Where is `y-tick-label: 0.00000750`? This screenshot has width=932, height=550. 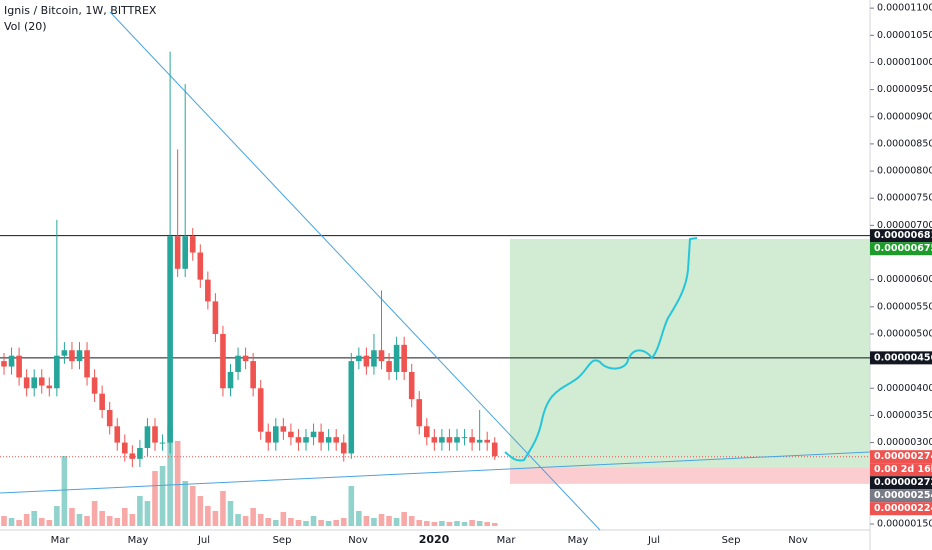 y-tick-label: 0.00000750 is located at coordinates (904, 198).